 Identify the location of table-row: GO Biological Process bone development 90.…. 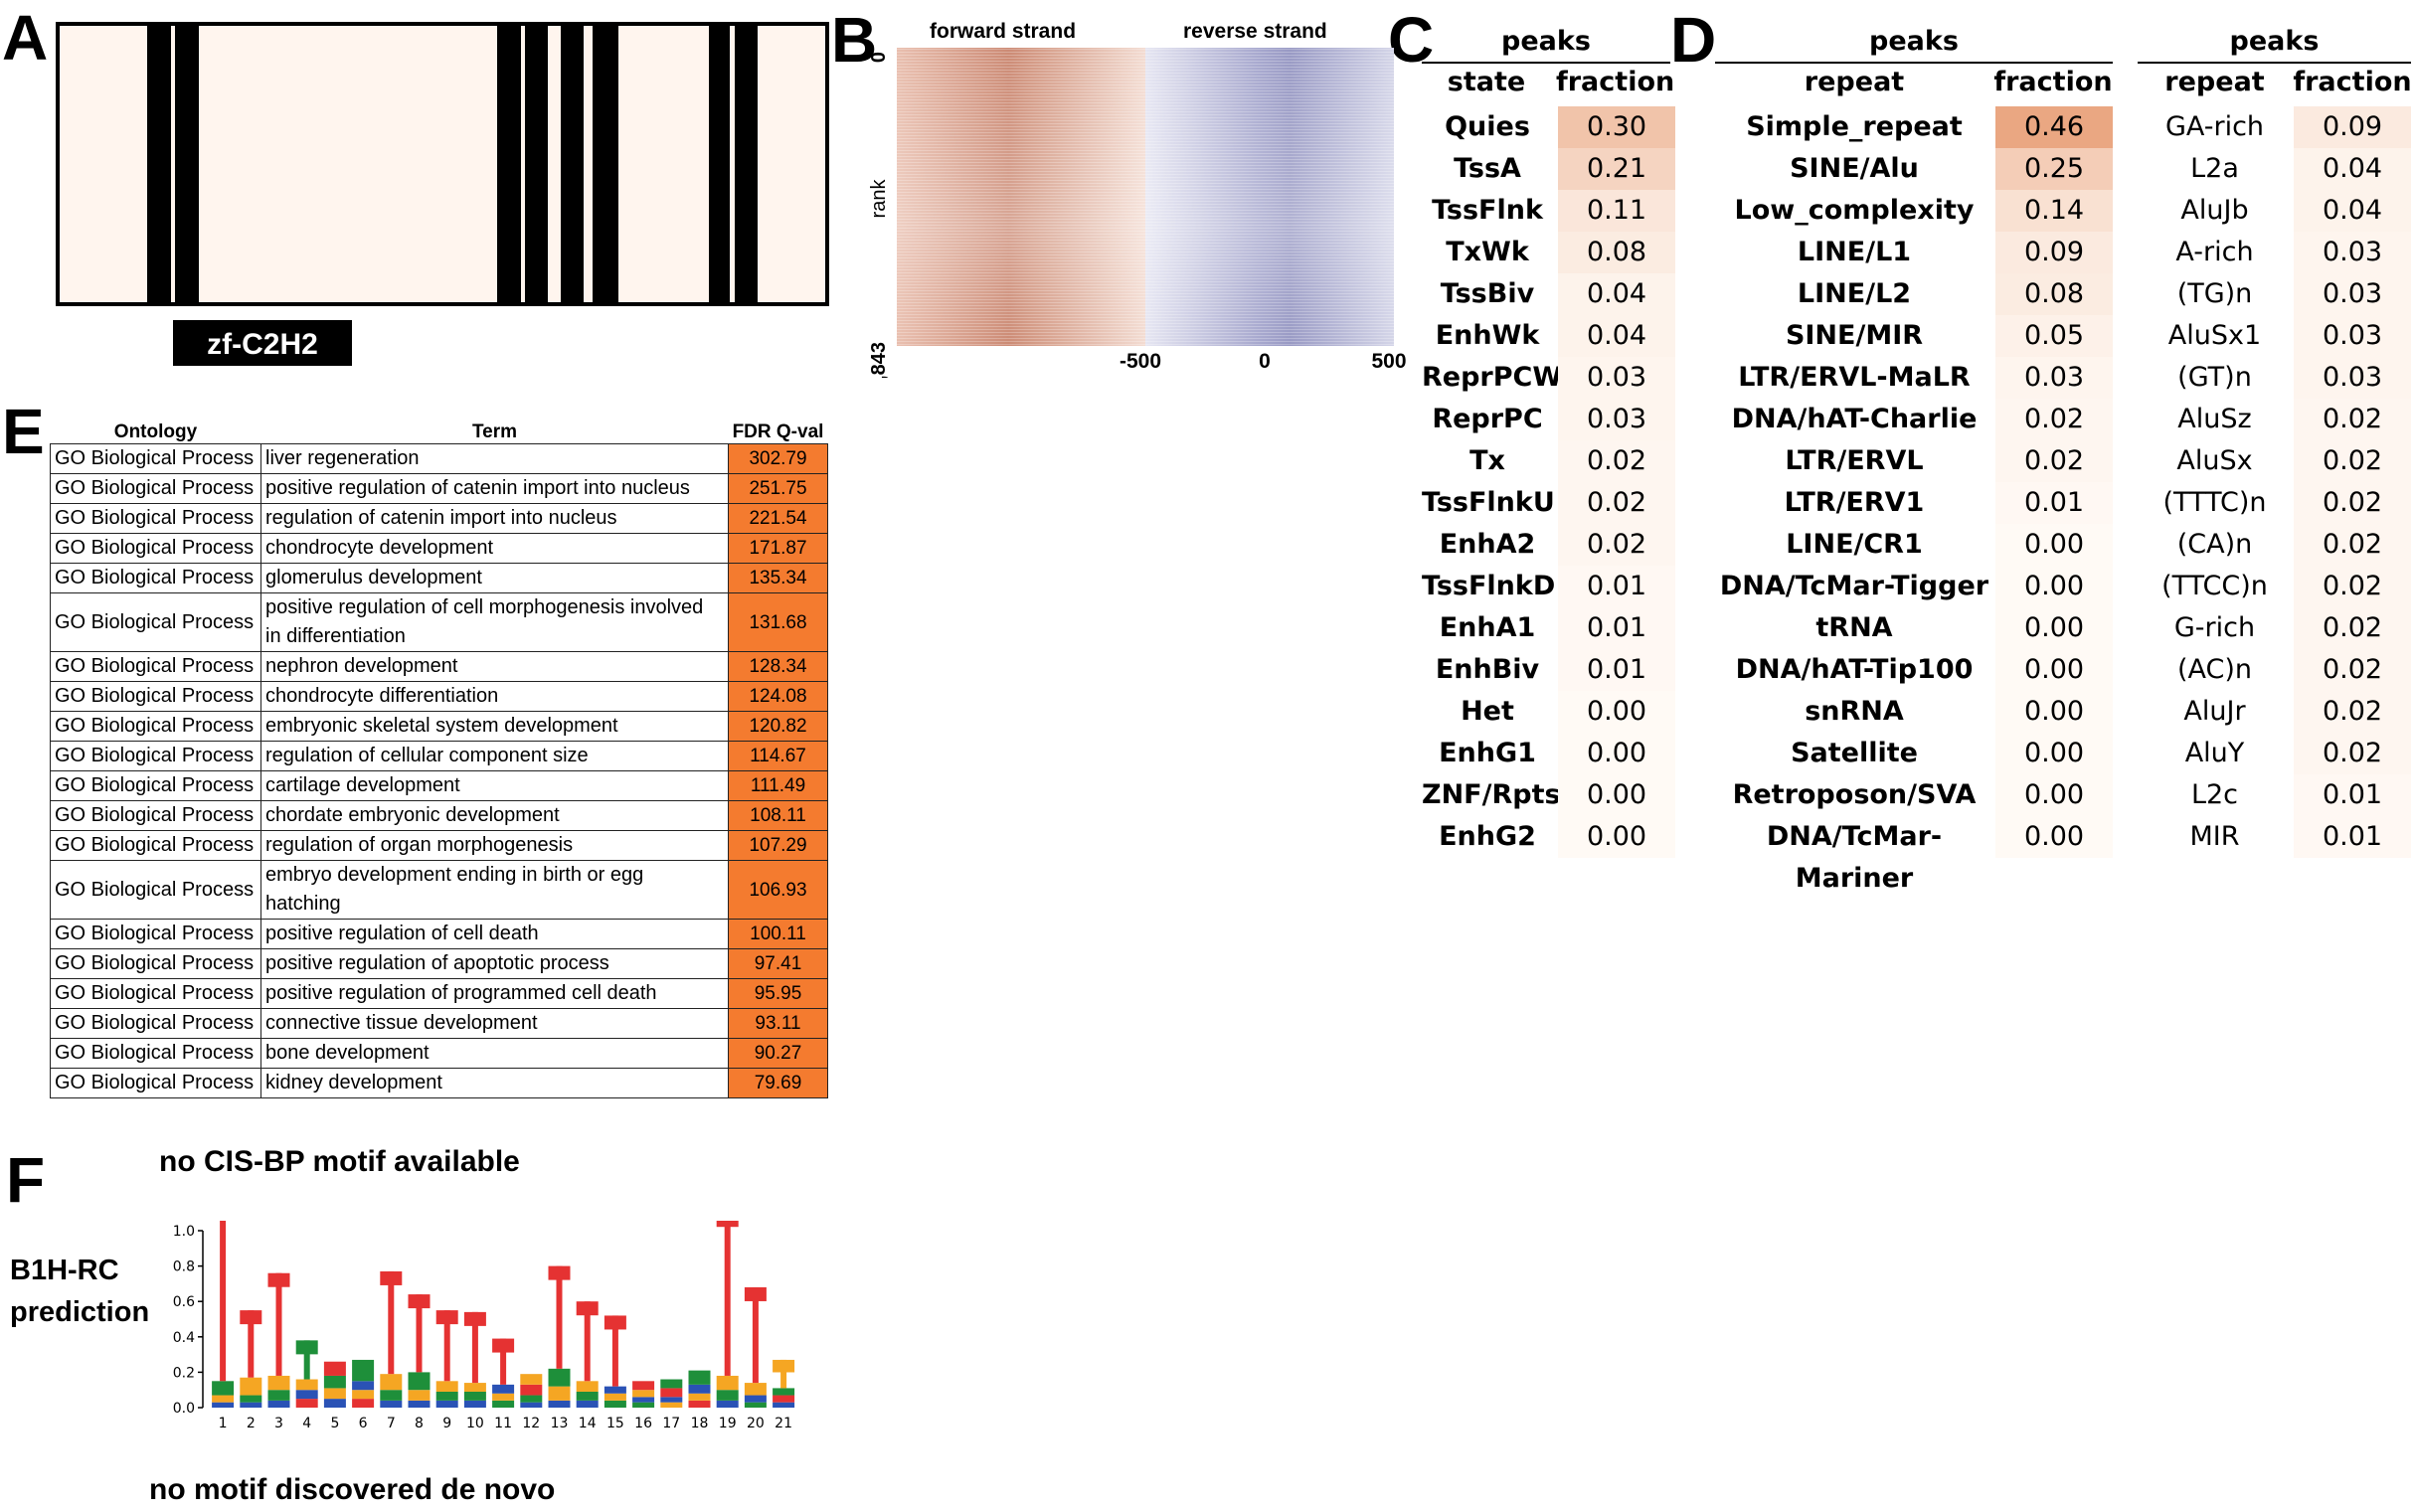
(439, 1053).